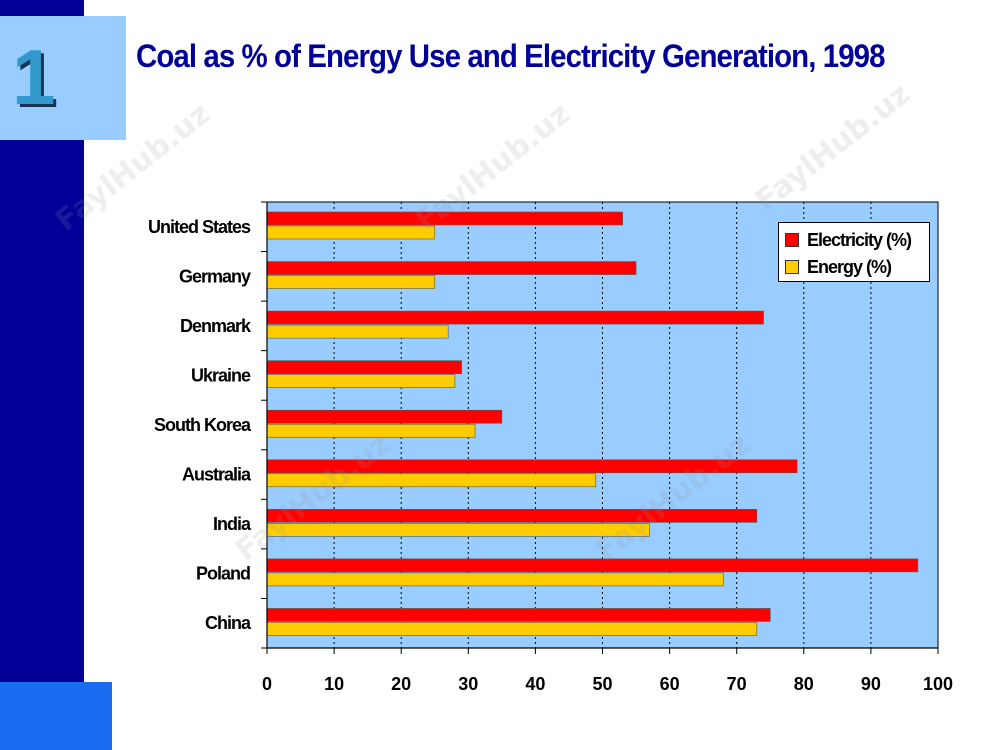 The image size is (1000, 750). I want to click on left-accent-block, so click(56, 716).